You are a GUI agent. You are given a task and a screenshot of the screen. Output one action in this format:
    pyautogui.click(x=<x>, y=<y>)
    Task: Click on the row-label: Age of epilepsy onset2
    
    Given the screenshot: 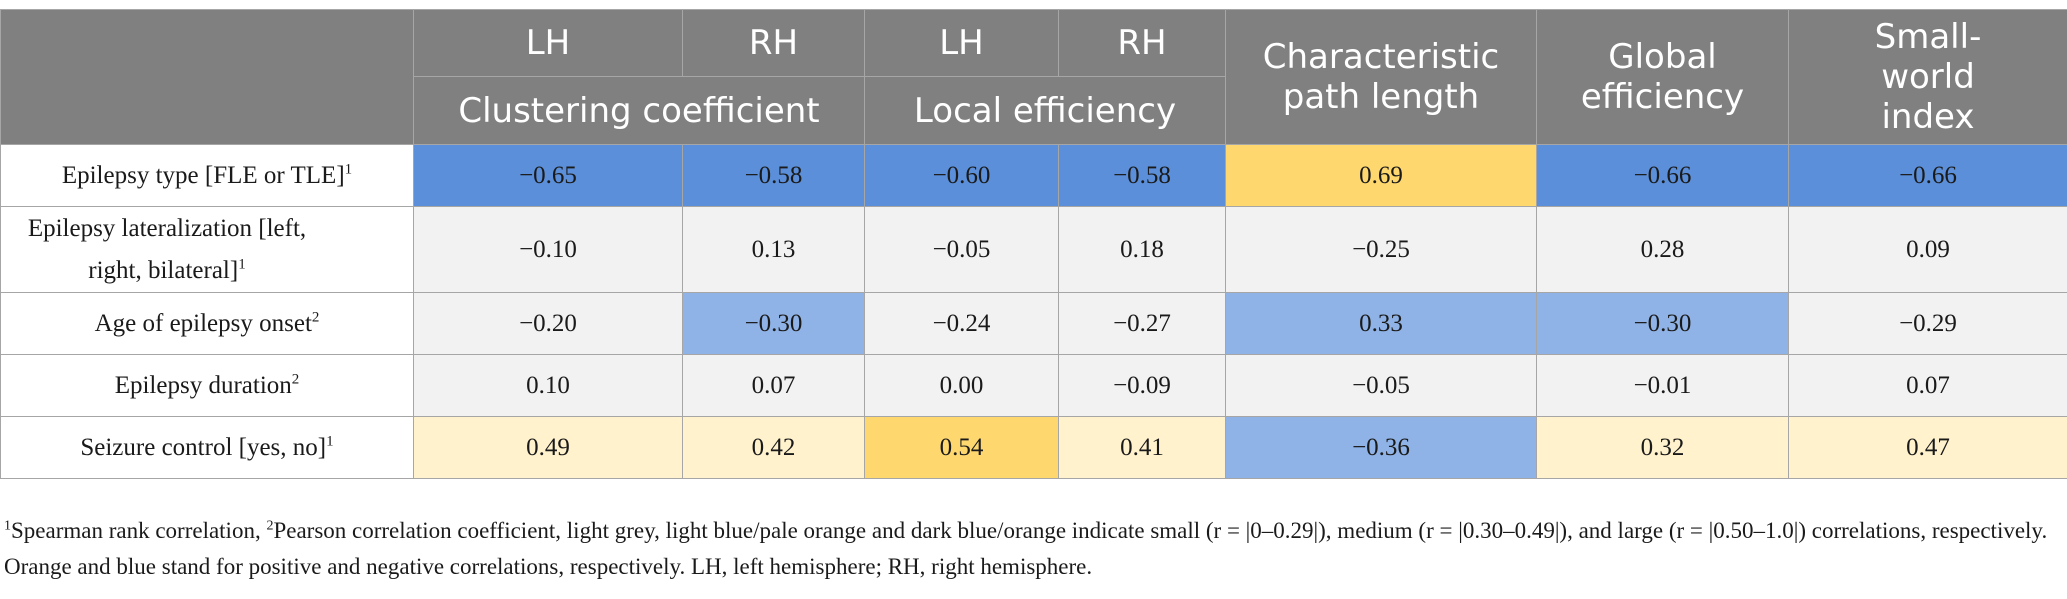 What is the action you would take?
    pyautogui.click(x=207, y=323)
    